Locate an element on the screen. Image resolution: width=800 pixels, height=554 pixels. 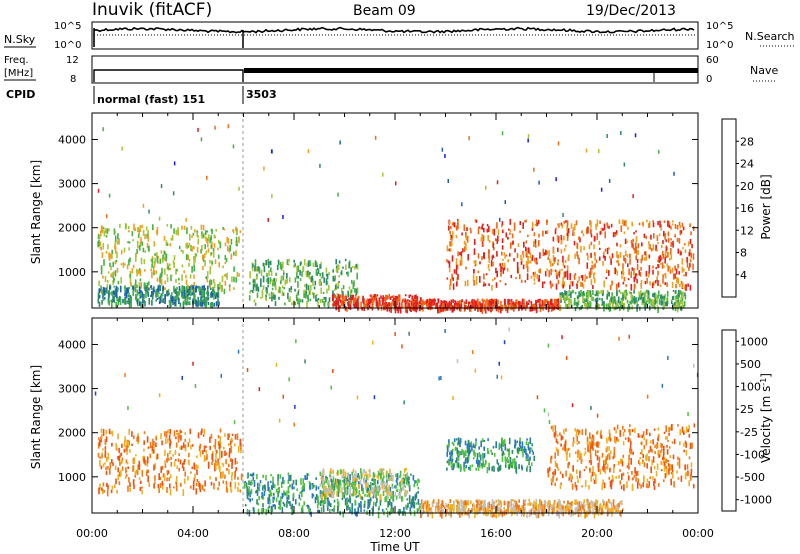
nsky-tick-top: 10^5 is located at coordinates (67, 26).